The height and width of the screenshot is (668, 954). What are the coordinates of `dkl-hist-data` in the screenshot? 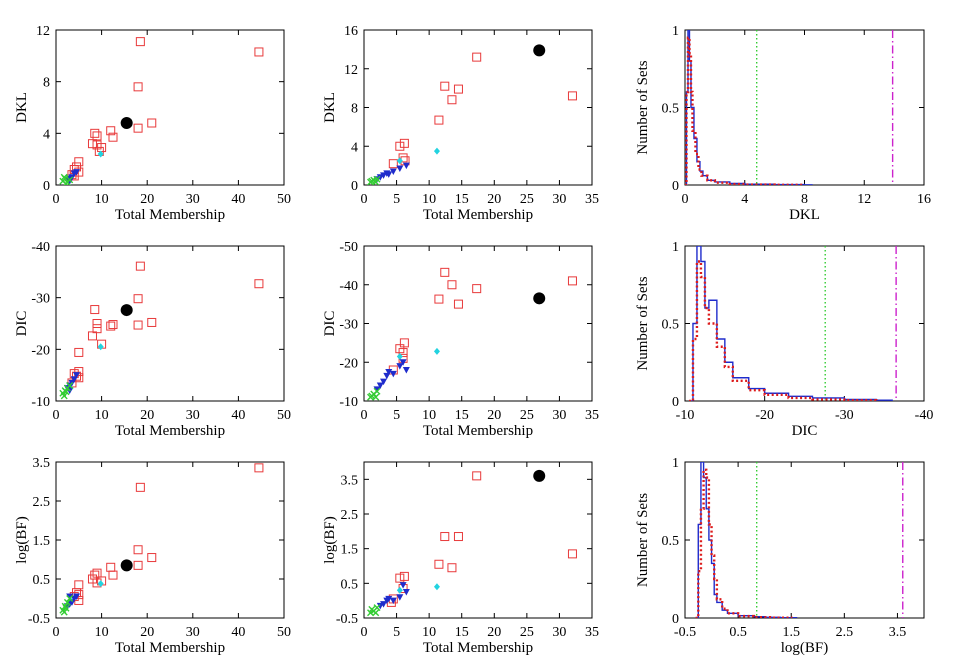 It's located at (789, 107).